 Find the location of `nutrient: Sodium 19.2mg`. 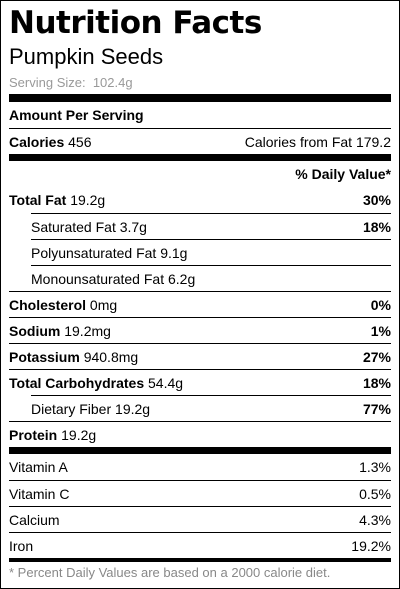

nutrient: Sodium 19.2mg is located at coordinates (60, 330).